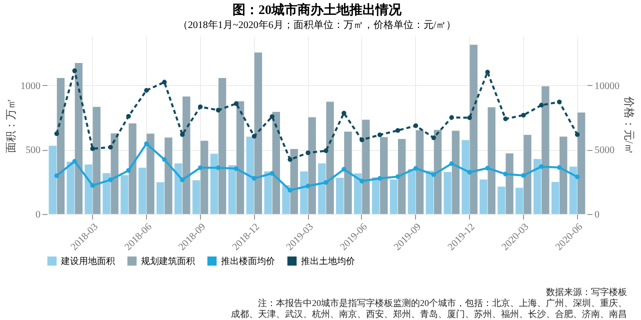 Image resolution: width=641 pixels, height=320 pixels. Describe the element at coordinates (628, 125) in the screenshot. I see `y2-axis-title: 价格：元/㎡` at that location.